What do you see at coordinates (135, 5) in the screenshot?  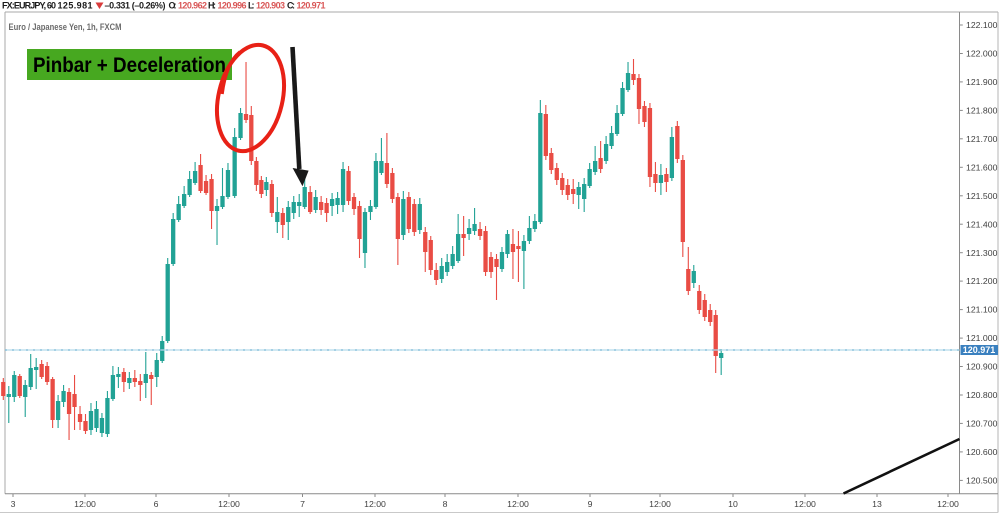 I see `svg-text: –0.331 (–0.26%)` at bounding box center [135, 5].